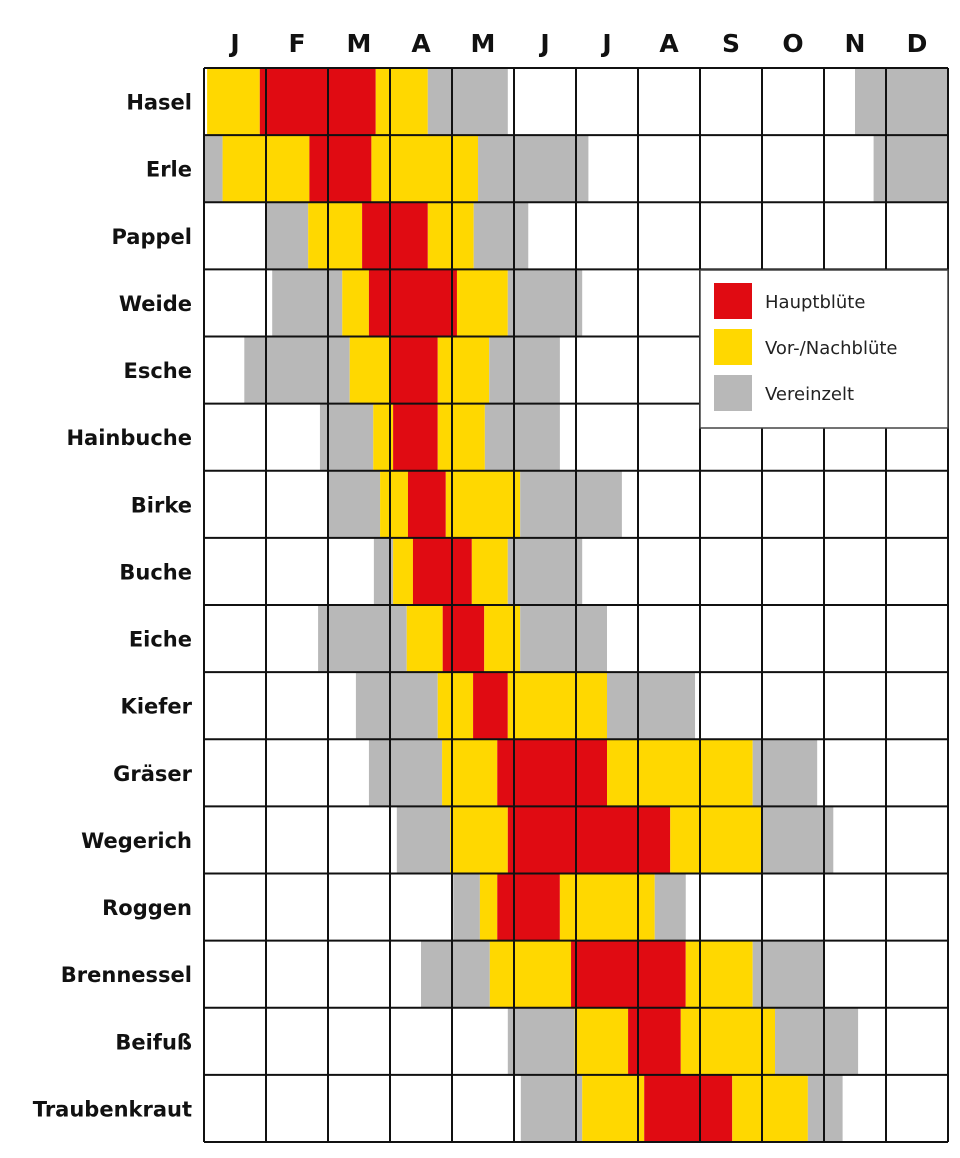 This screenshot has width=960, height=1158. What do you see at coordinates (147, 908) in the screenshot?
I see `plant-label: Roggen` at bounding box center [147, 908].